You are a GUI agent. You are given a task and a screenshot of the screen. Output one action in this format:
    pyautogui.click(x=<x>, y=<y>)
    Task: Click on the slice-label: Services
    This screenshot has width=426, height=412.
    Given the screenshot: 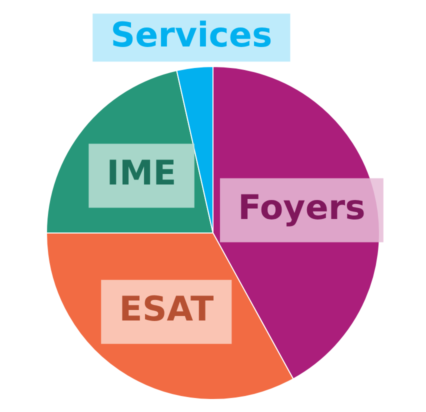 What is the action you would take?
    pyautogui.click(x=191, y=36)
    